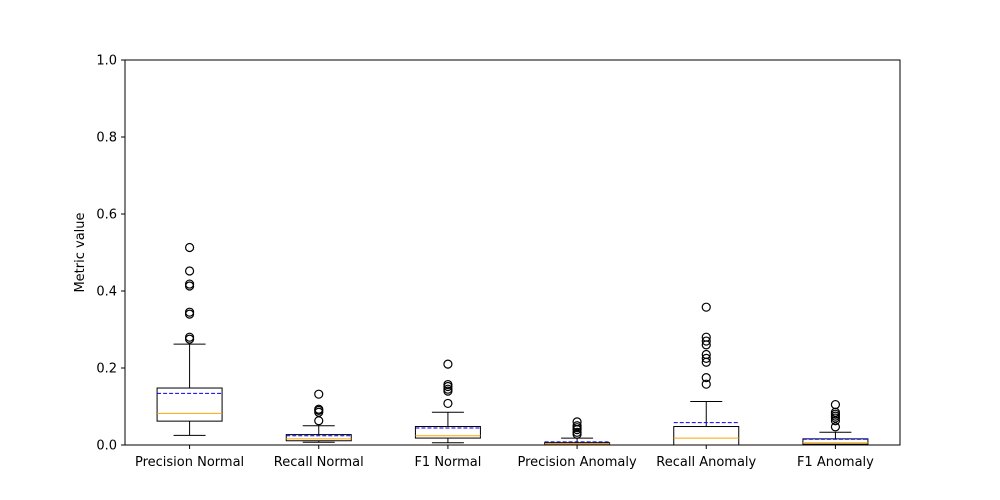 The width and height of the screenshot is (1000, 500). What do you see at coordinates (106, 292) in the screenshot?
I see `y-tick-label: 0.4` at bounding box center [106, 292].